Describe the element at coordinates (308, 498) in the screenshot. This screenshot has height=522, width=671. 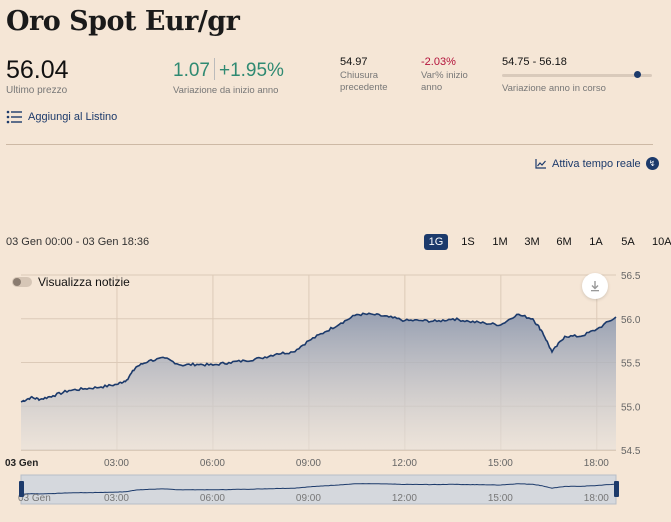
I see `navigator-tick-label: 09:00` at that location.